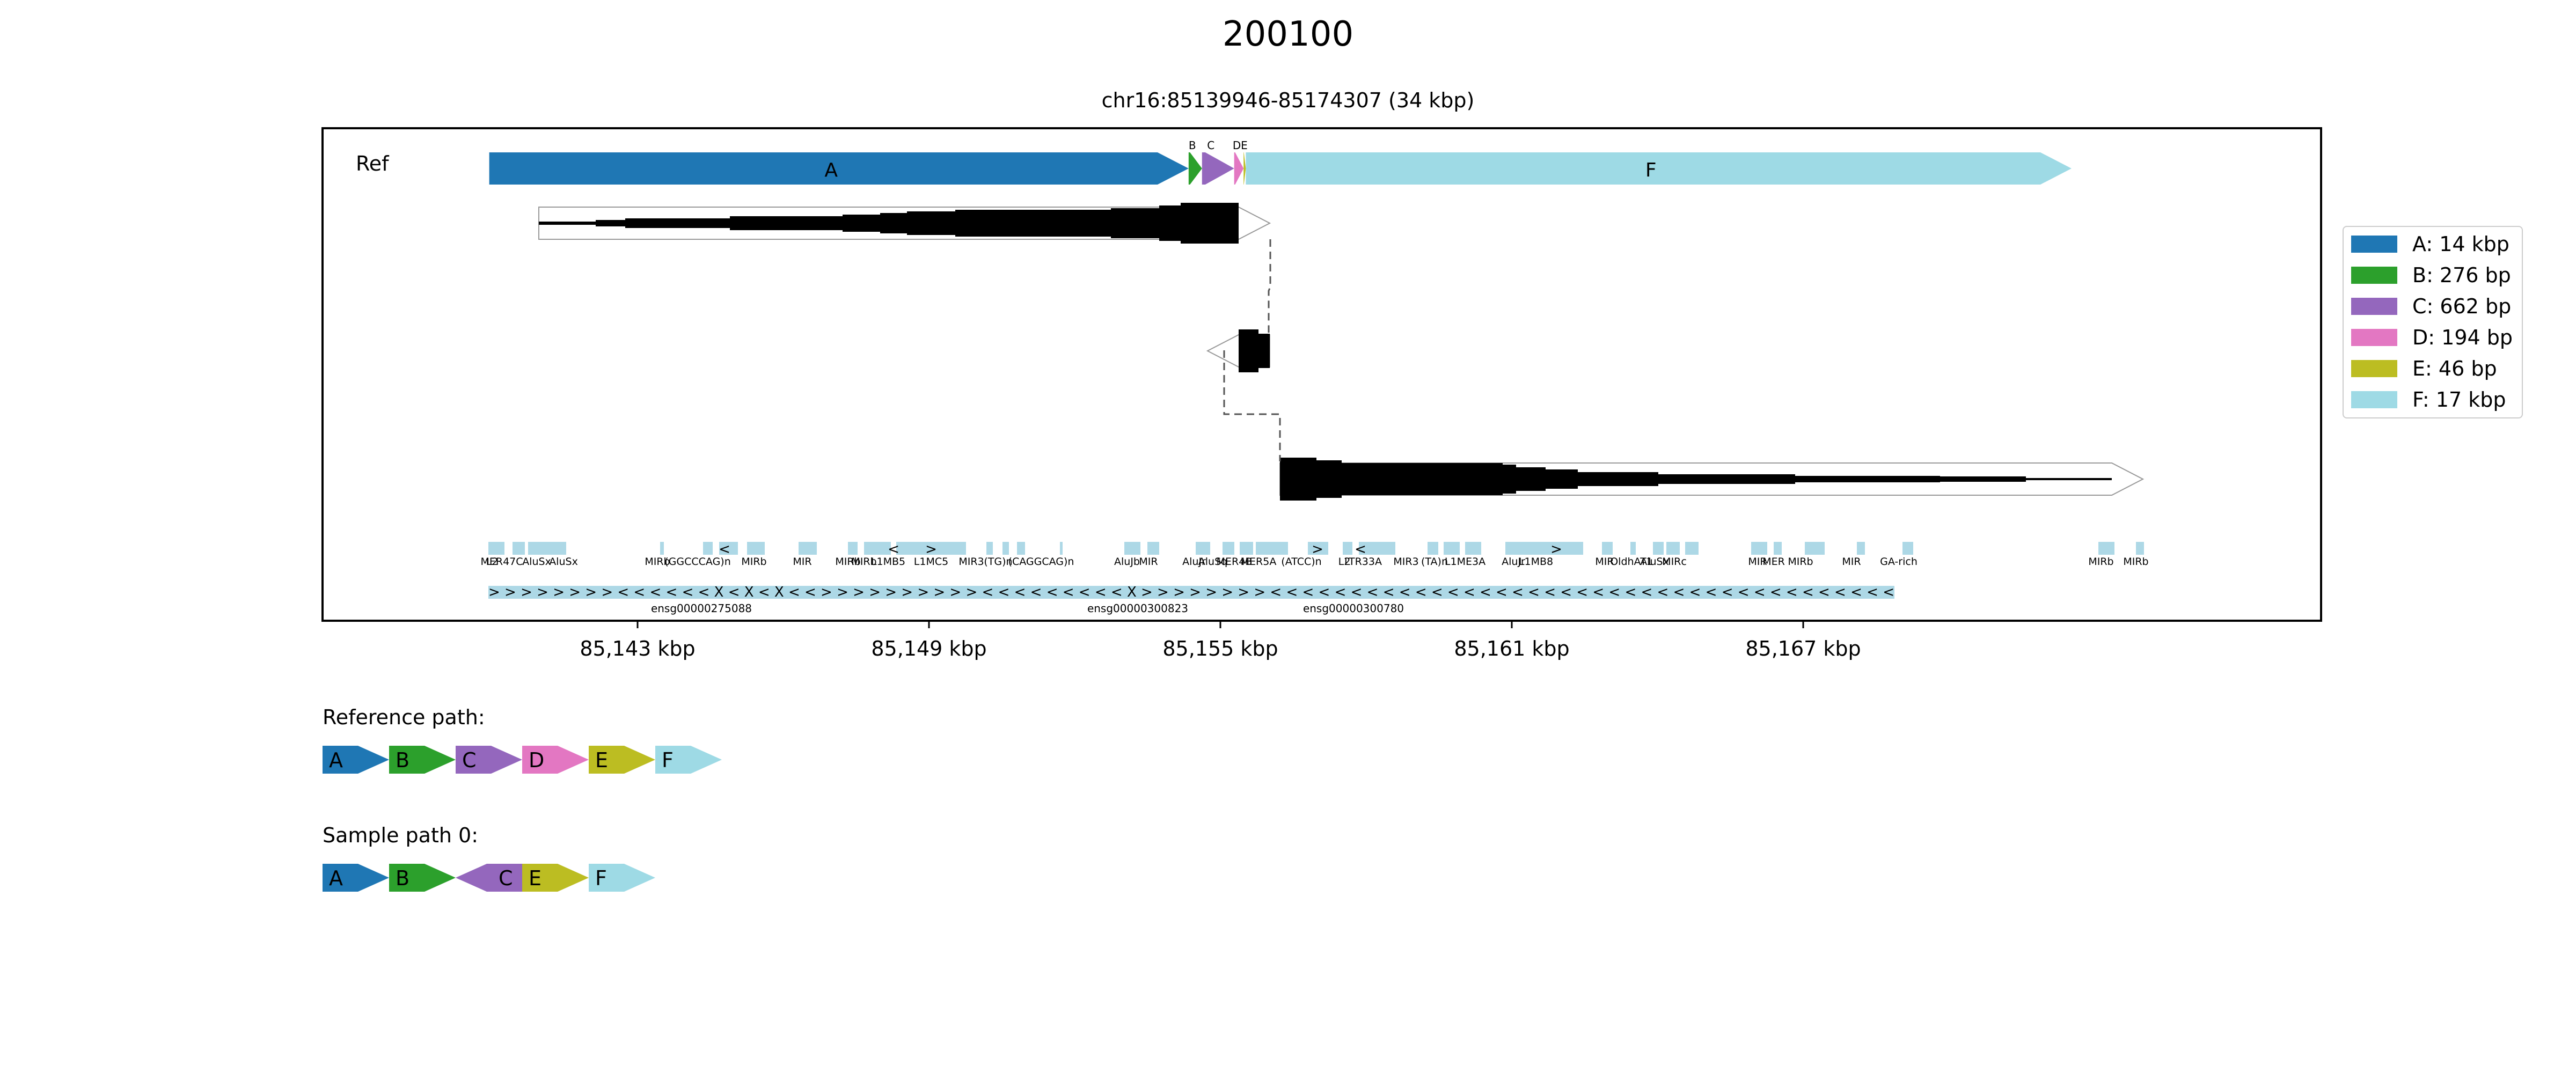 The image size is (2576, 1073). Describe the element at coordinates (2424, 368) in the screenshot. I see `legend-item-e: E: 46 bp` at that location.